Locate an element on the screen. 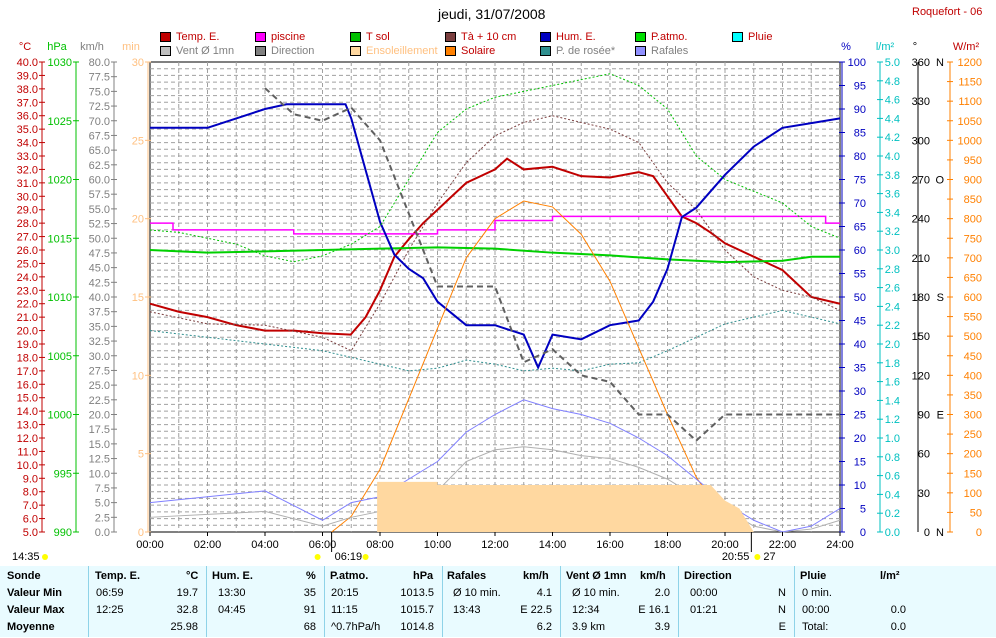 The height and width of the screenshot is (638, 996). sunset-minutes-label: 27 is located at coordinates (769, 557).